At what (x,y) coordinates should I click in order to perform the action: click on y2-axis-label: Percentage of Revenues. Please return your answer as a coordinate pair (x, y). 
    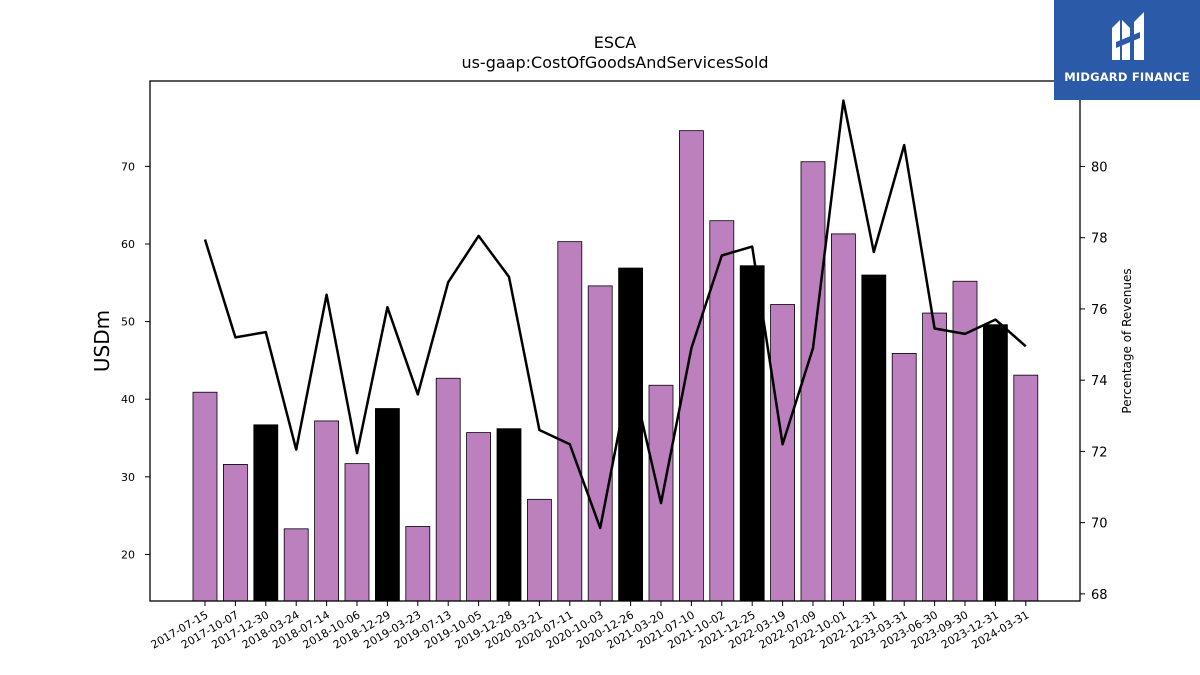
    Looking at the image, I should click on (1127, 340).